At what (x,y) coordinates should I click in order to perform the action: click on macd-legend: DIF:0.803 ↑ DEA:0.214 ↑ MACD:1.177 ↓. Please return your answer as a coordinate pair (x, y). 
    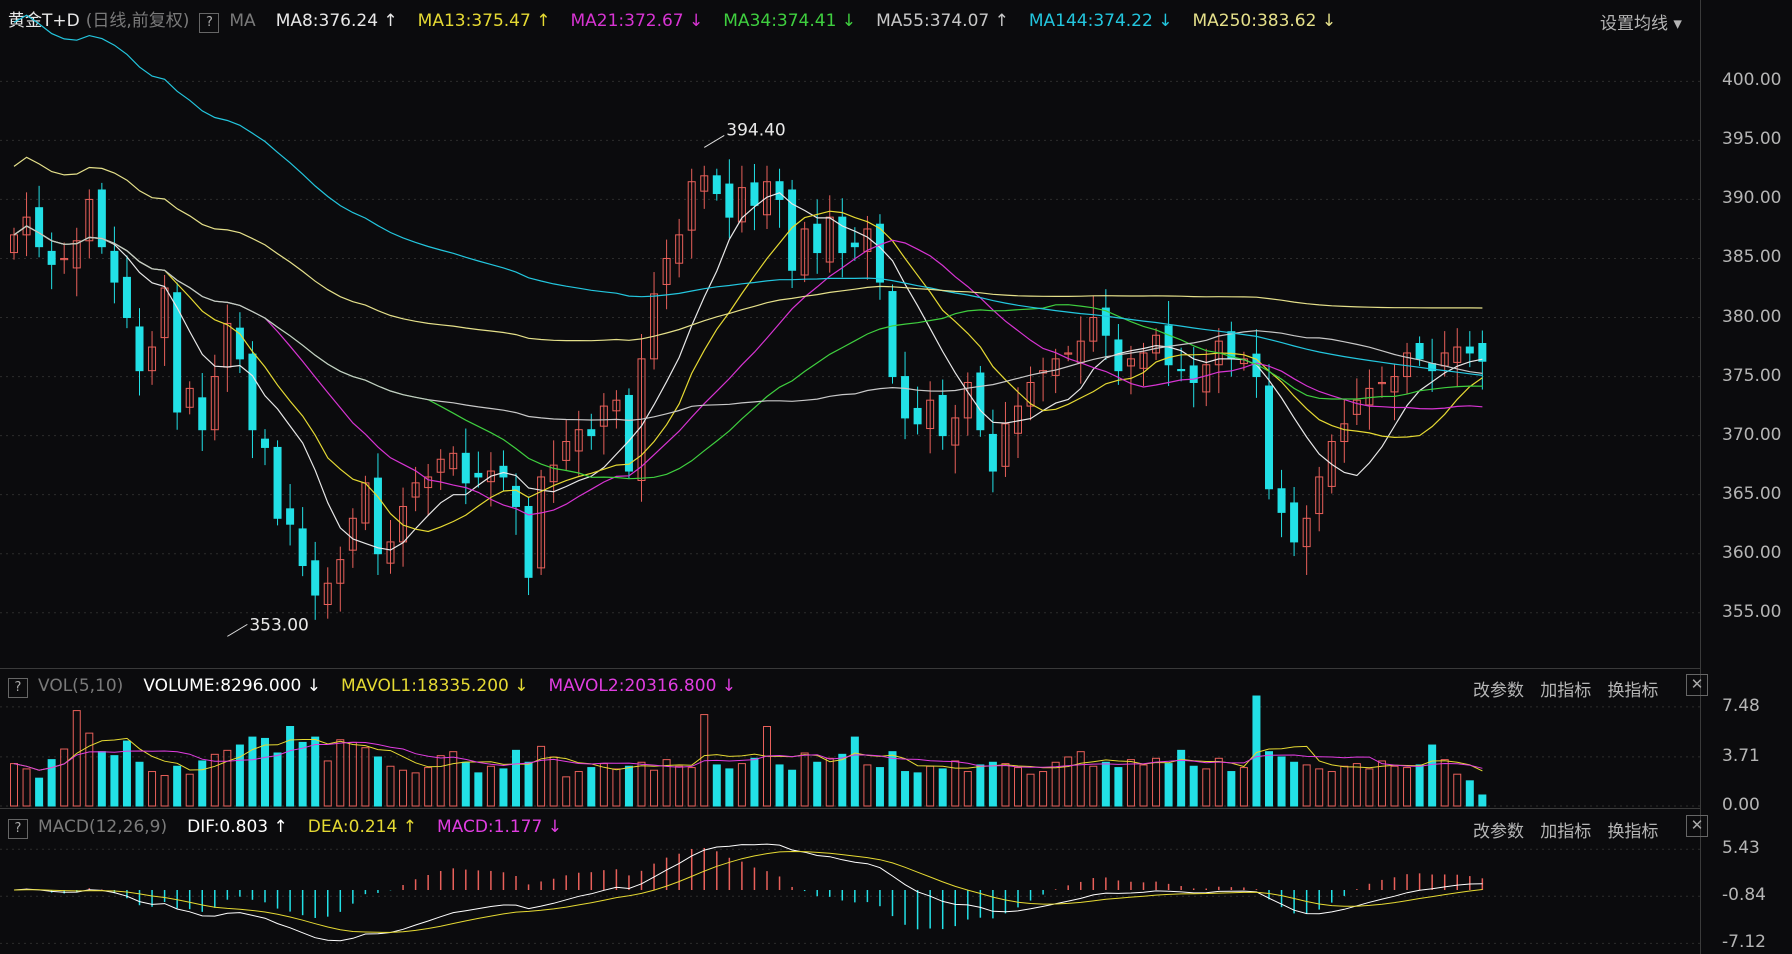
    Looking at the image, I should click on (374, 827).